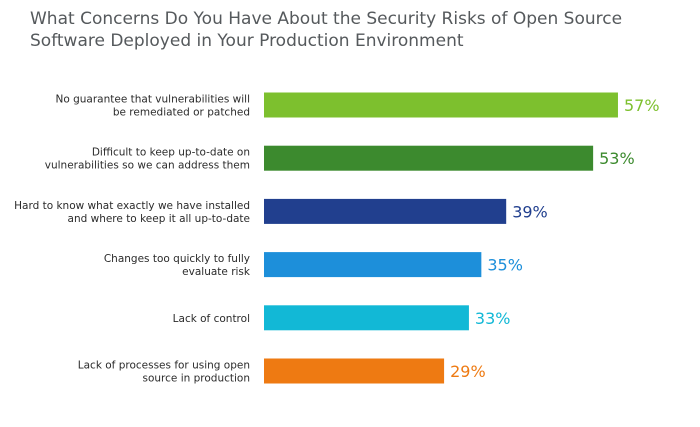  What do you see at coordinates (197, 379) in the screenshot?
I see `category-label-5-1: source in production` at bounding box center [197, 379].